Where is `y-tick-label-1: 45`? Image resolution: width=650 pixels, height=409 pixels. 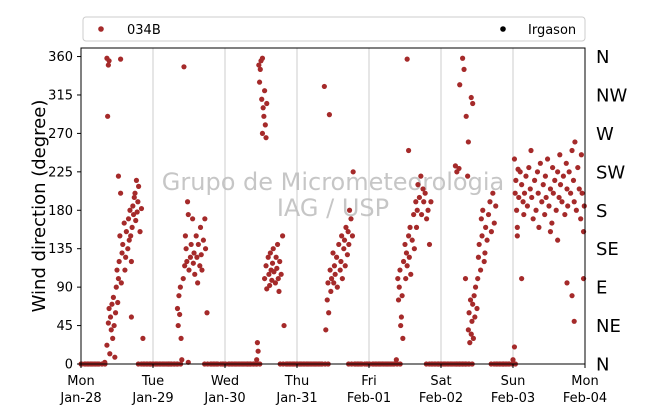 y-tick-label-1: 45 is located at coordinates (64, 326).